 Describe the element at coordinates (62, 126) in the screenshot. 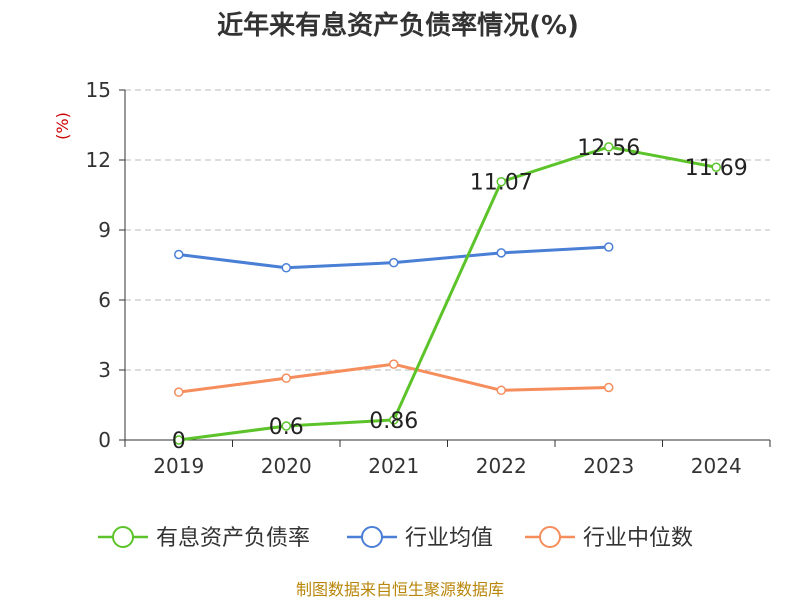

I see `y-axis-unit: (%)` at that location.